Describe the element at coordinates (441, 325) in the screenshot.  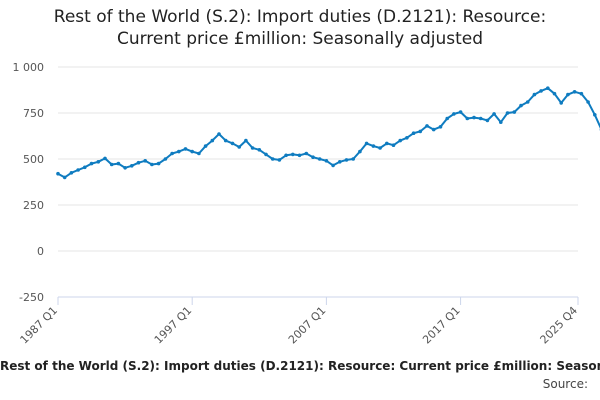
I see `x-tick-label: 2017 Q1` at that location.